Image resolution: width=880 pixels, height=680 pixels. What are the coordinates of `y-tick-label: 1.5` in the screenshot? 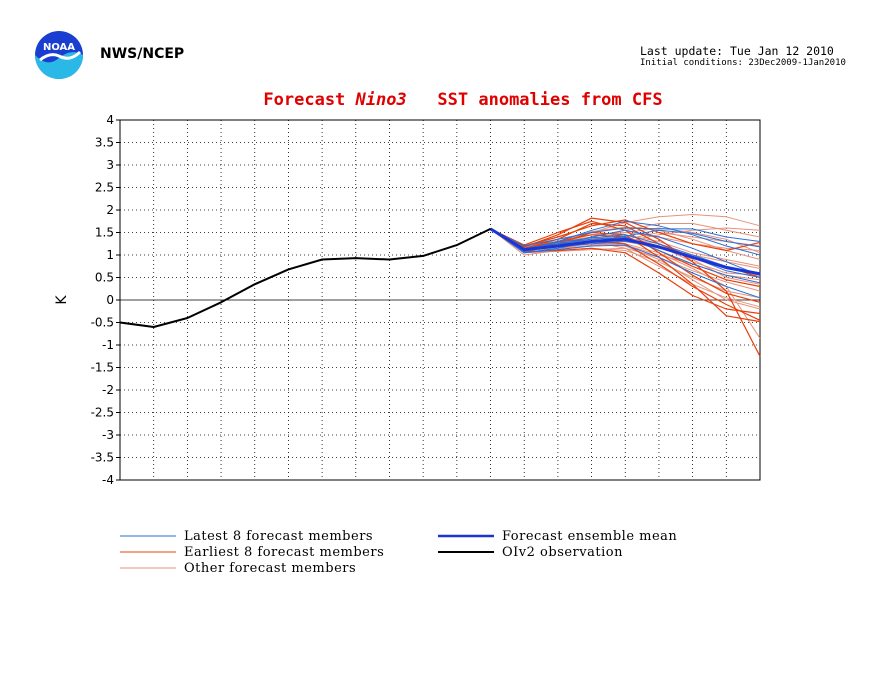 It's located at (104, 233).